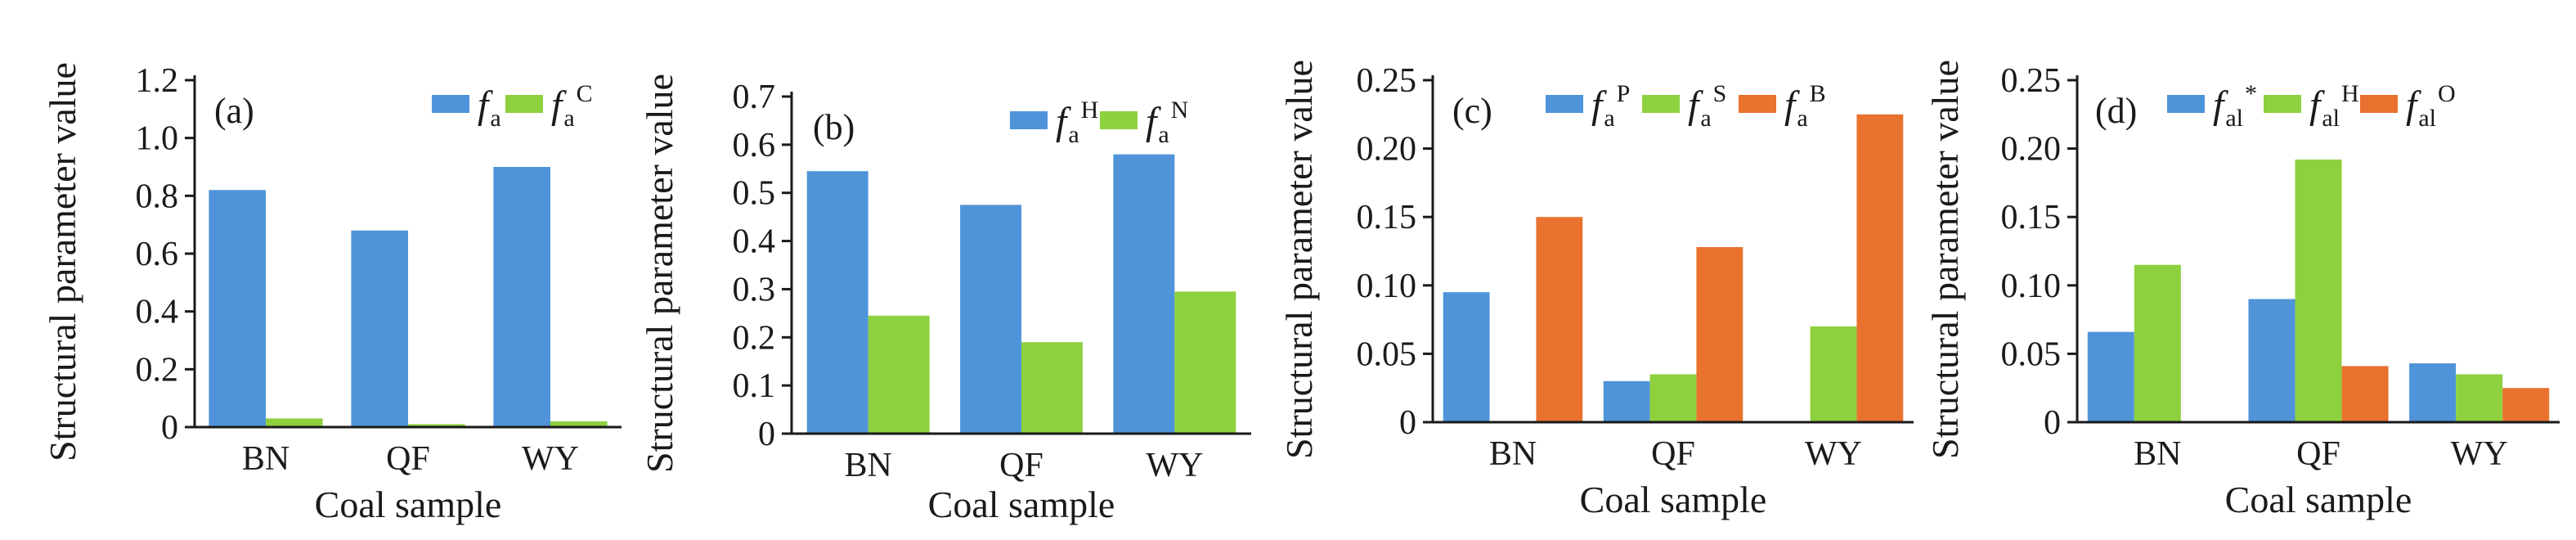  I want to click on legend-label: faC, so click(572, 106).